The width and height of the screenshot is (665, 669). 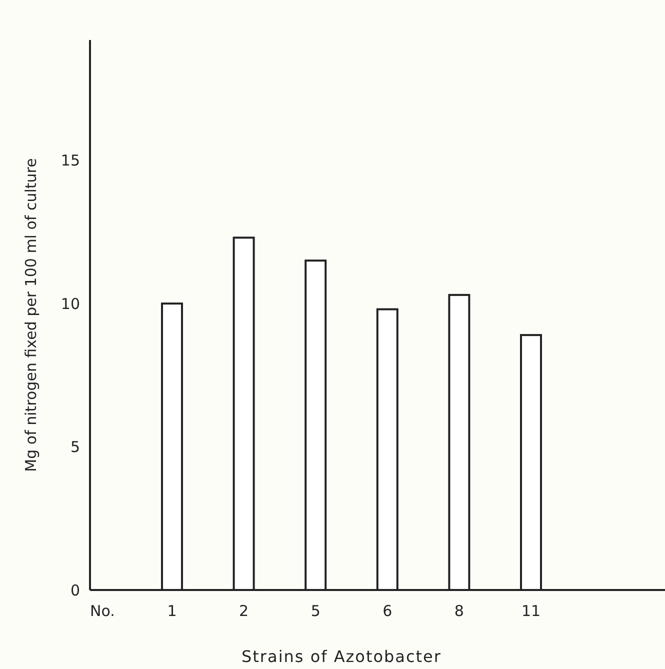 I want to click on x-tick-label: 11, so click(x=531, y=611).